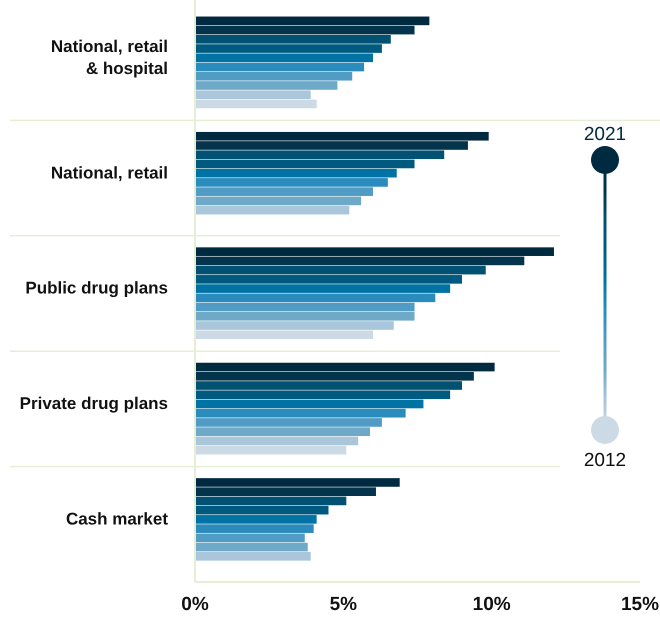 Image resolution: width=660 pixels, height=622 pixels. Describe the element at coordinates (605, 460) in the screenshot. I see `legend-label: 2012` at that location.